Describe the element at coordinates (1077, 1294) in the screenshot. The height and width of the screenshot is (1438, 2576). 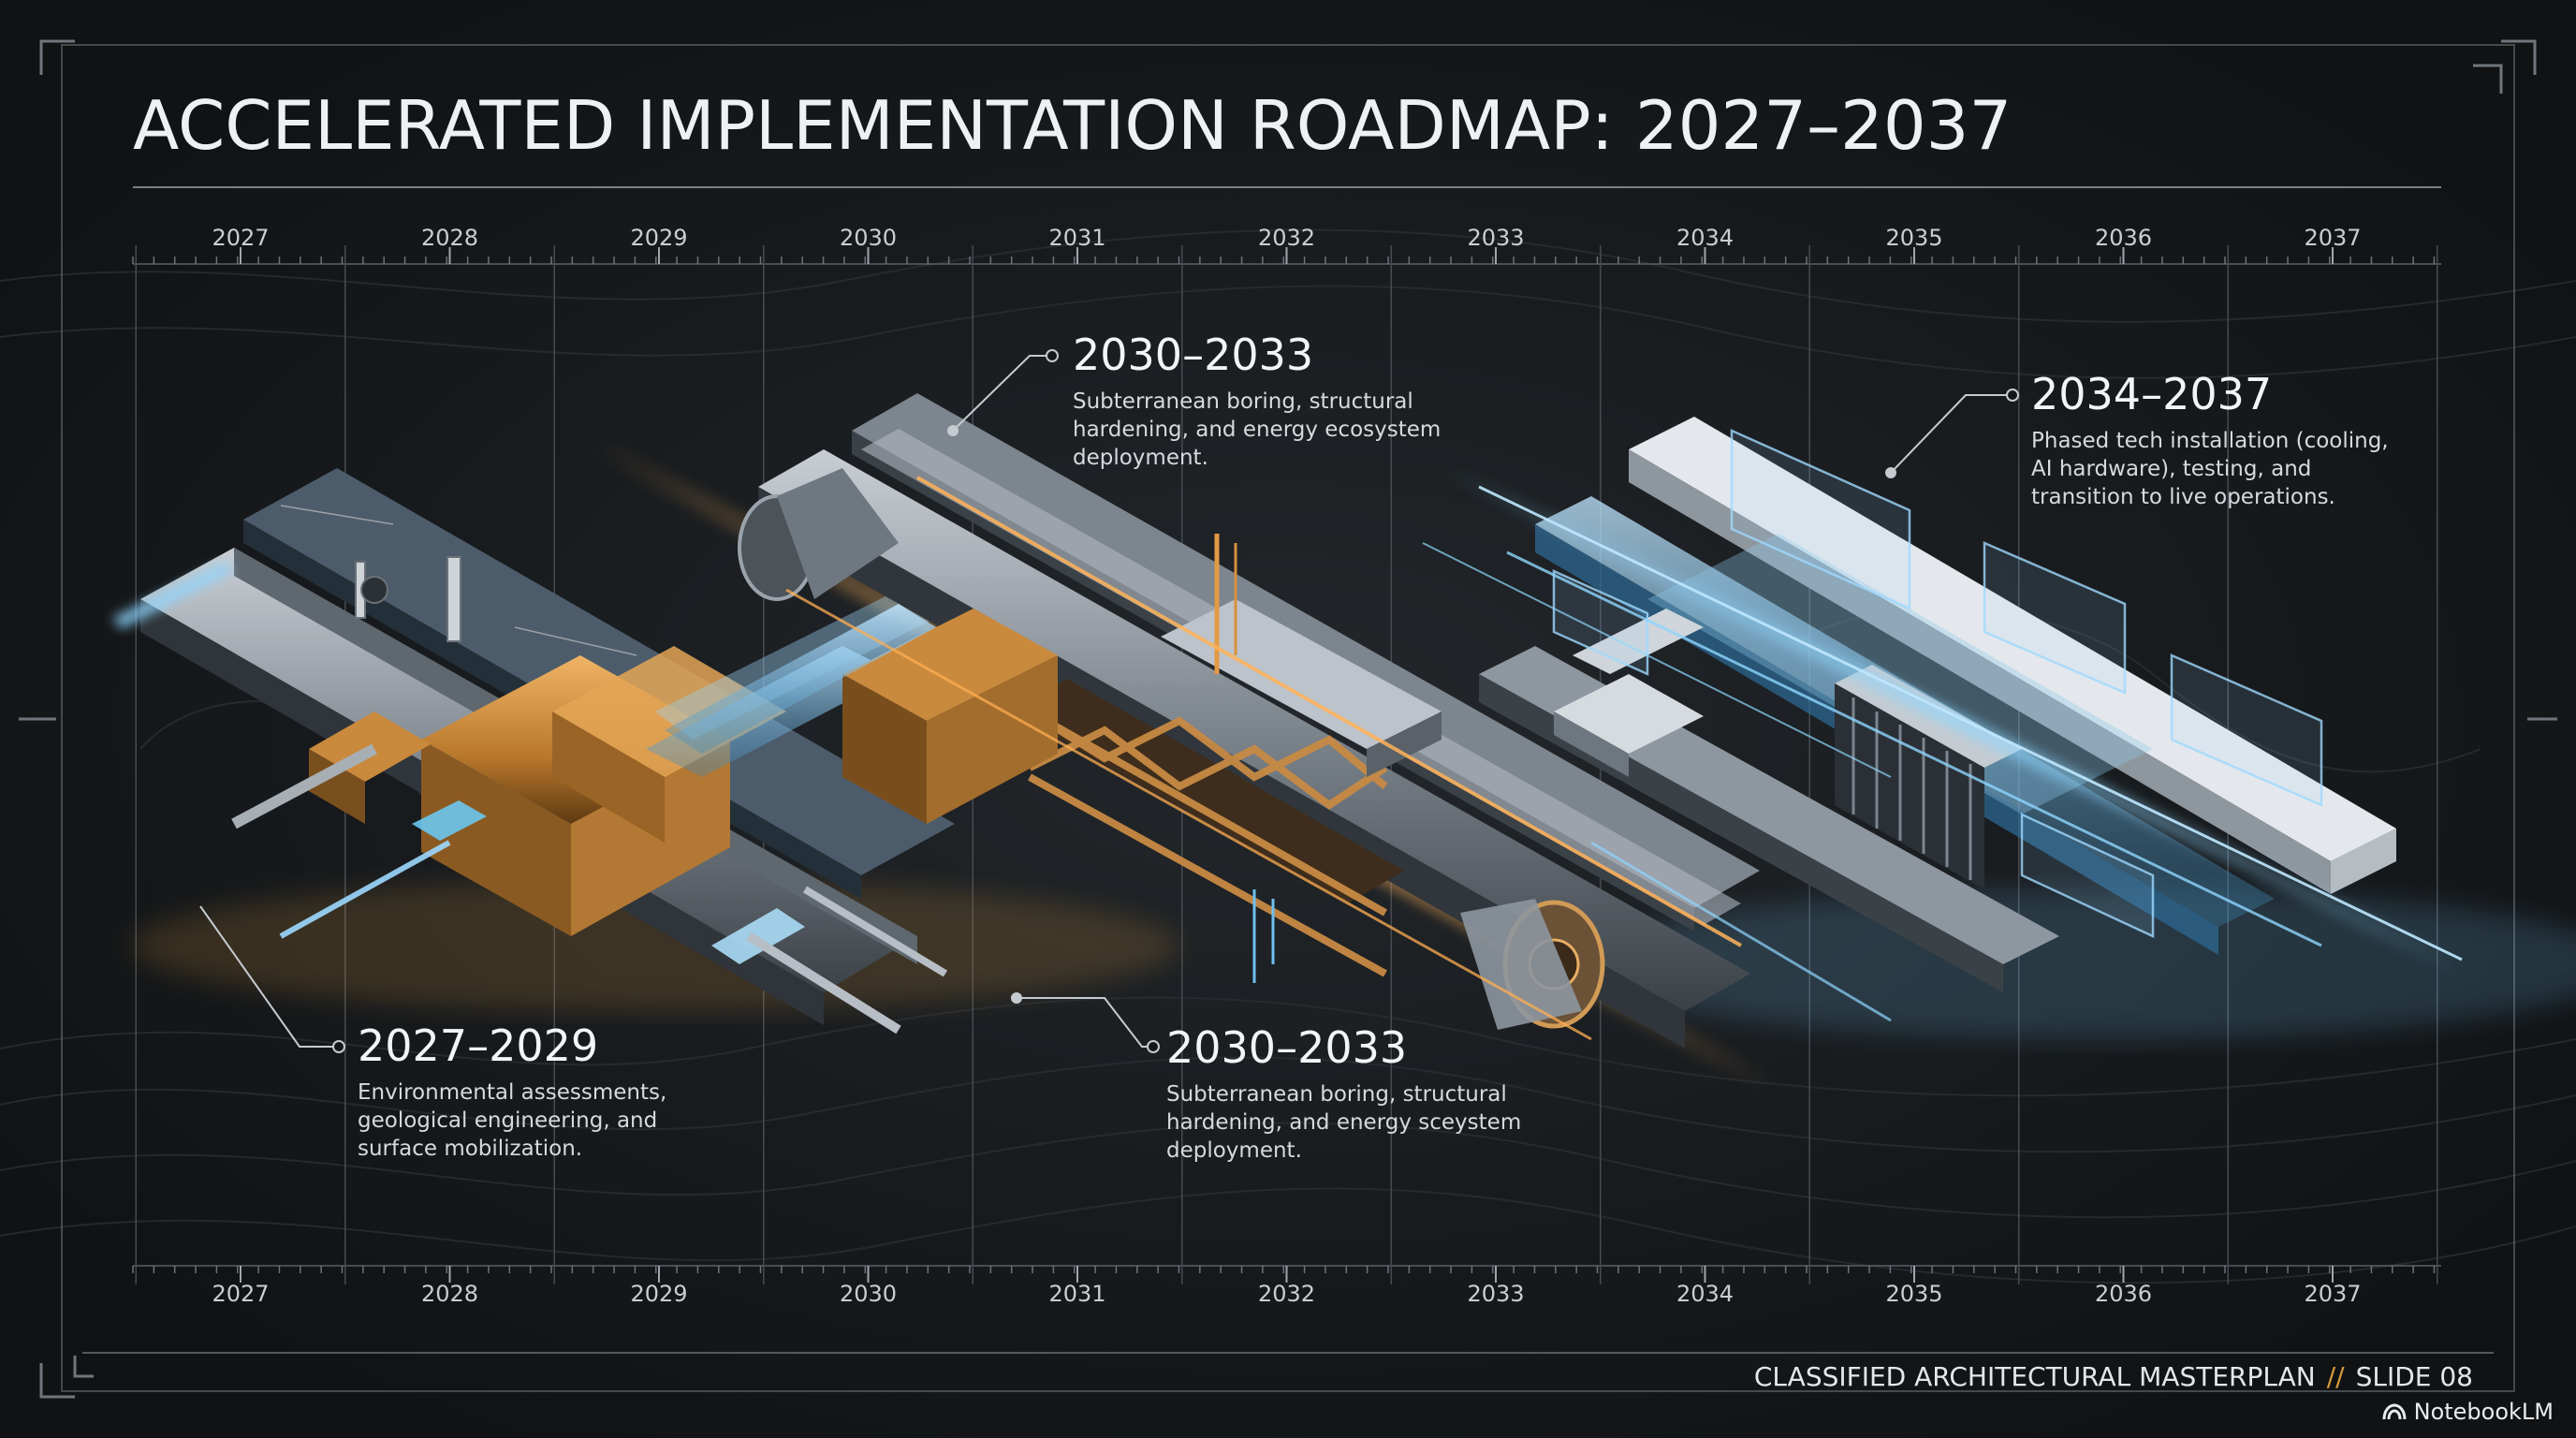
I see `year-label-bottom: 2031` at that location.